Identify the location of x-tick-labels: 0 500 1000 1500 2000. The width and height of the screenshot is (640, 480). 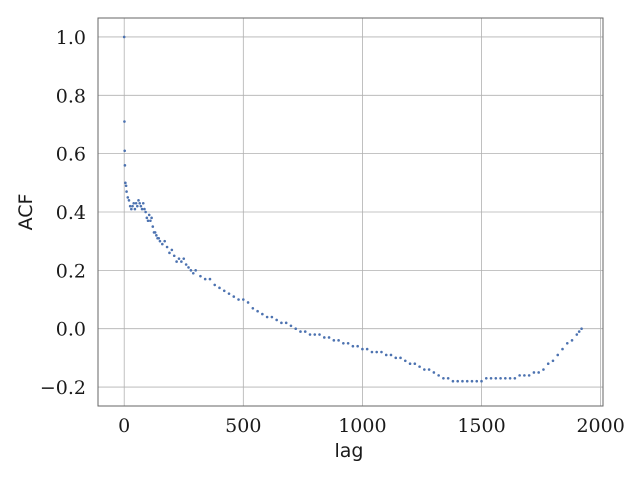
(371, 426).